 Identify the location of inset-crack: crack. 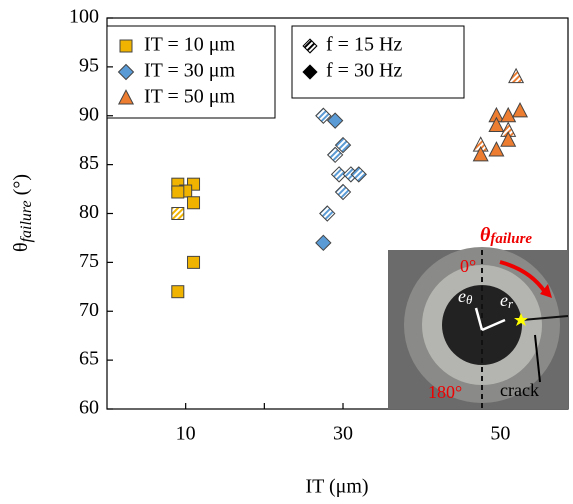
(519, 390).